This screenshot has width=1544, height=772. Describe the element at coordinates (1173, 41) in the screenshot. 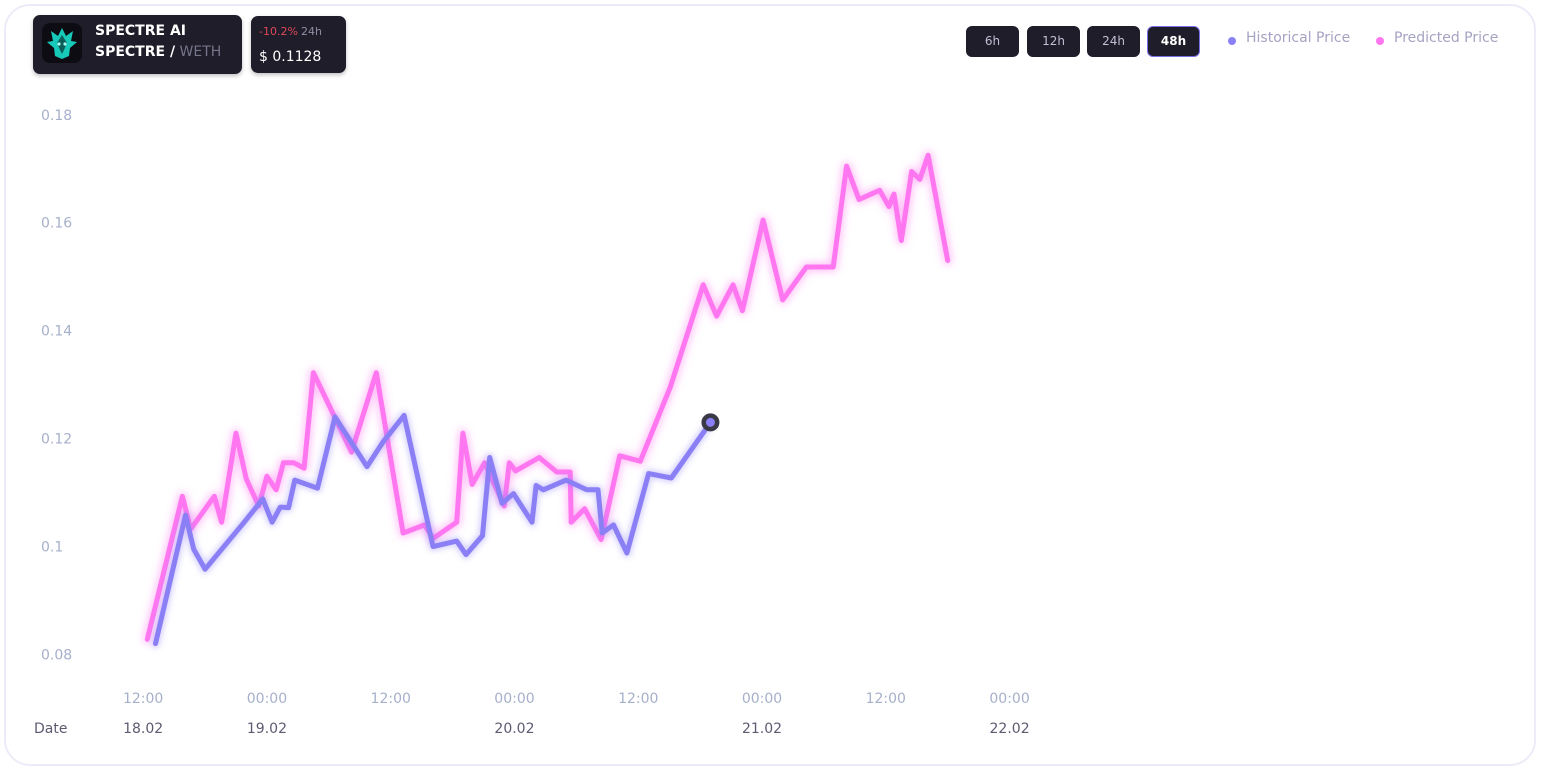

I see `timeframe-48h-button: 48h` at that location.